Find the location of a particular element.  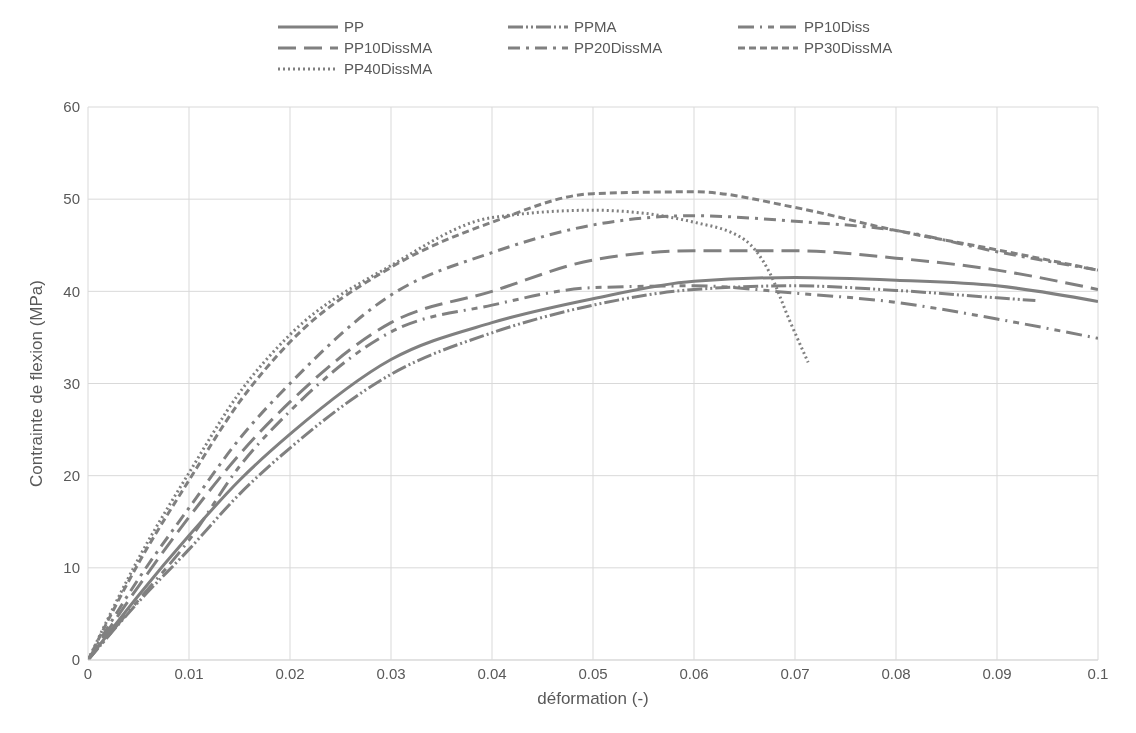

x-tick-label: 0.07 is located at coordinates (795, 673).